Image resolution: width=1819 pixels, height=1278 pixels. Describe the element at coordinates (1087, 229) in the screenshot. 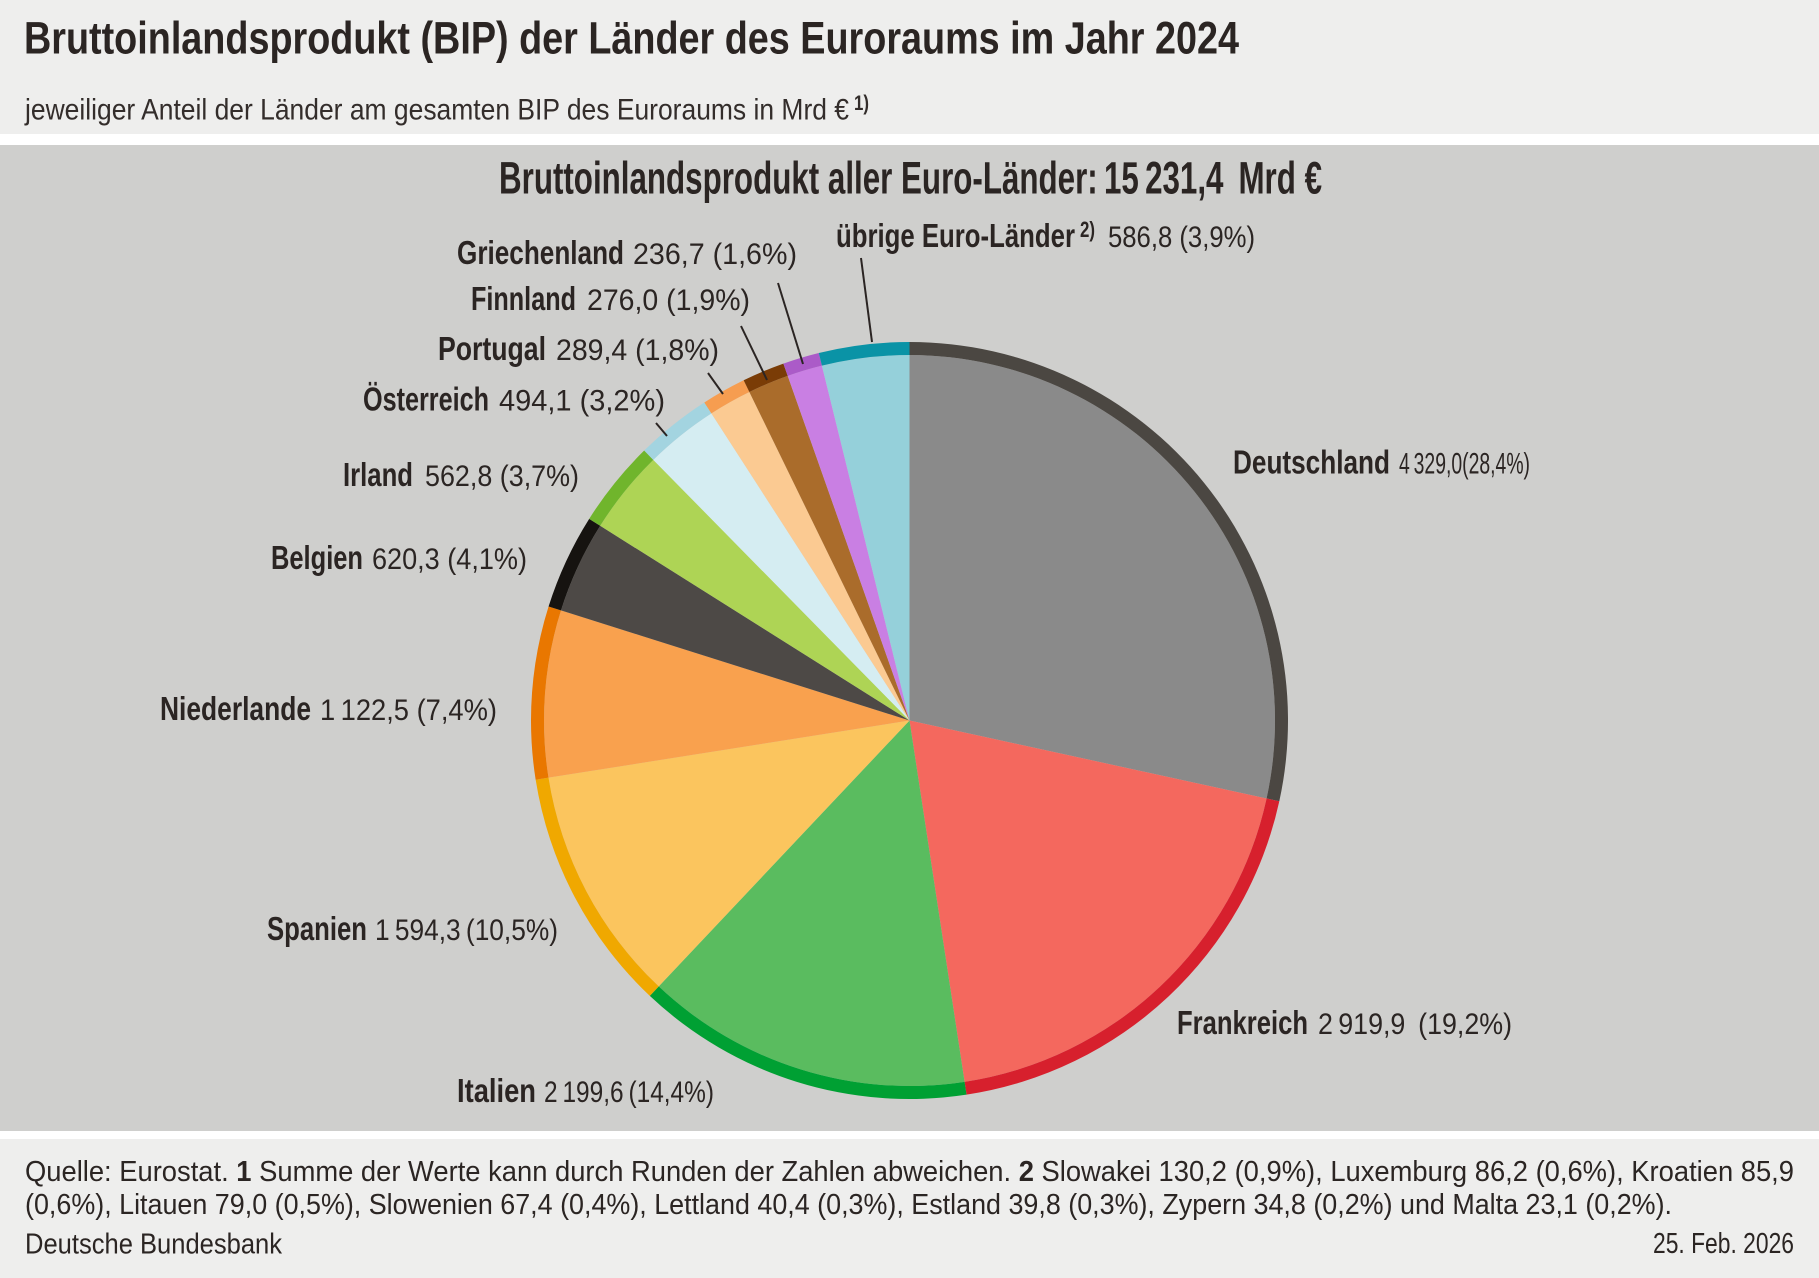

I see `svg-text: 2)` at that location.